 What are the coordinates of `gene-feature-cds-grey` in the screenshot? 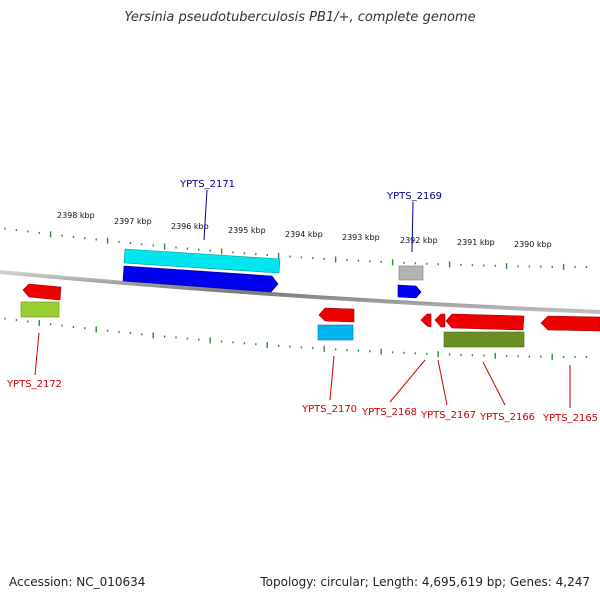 It's located at (411, 273).